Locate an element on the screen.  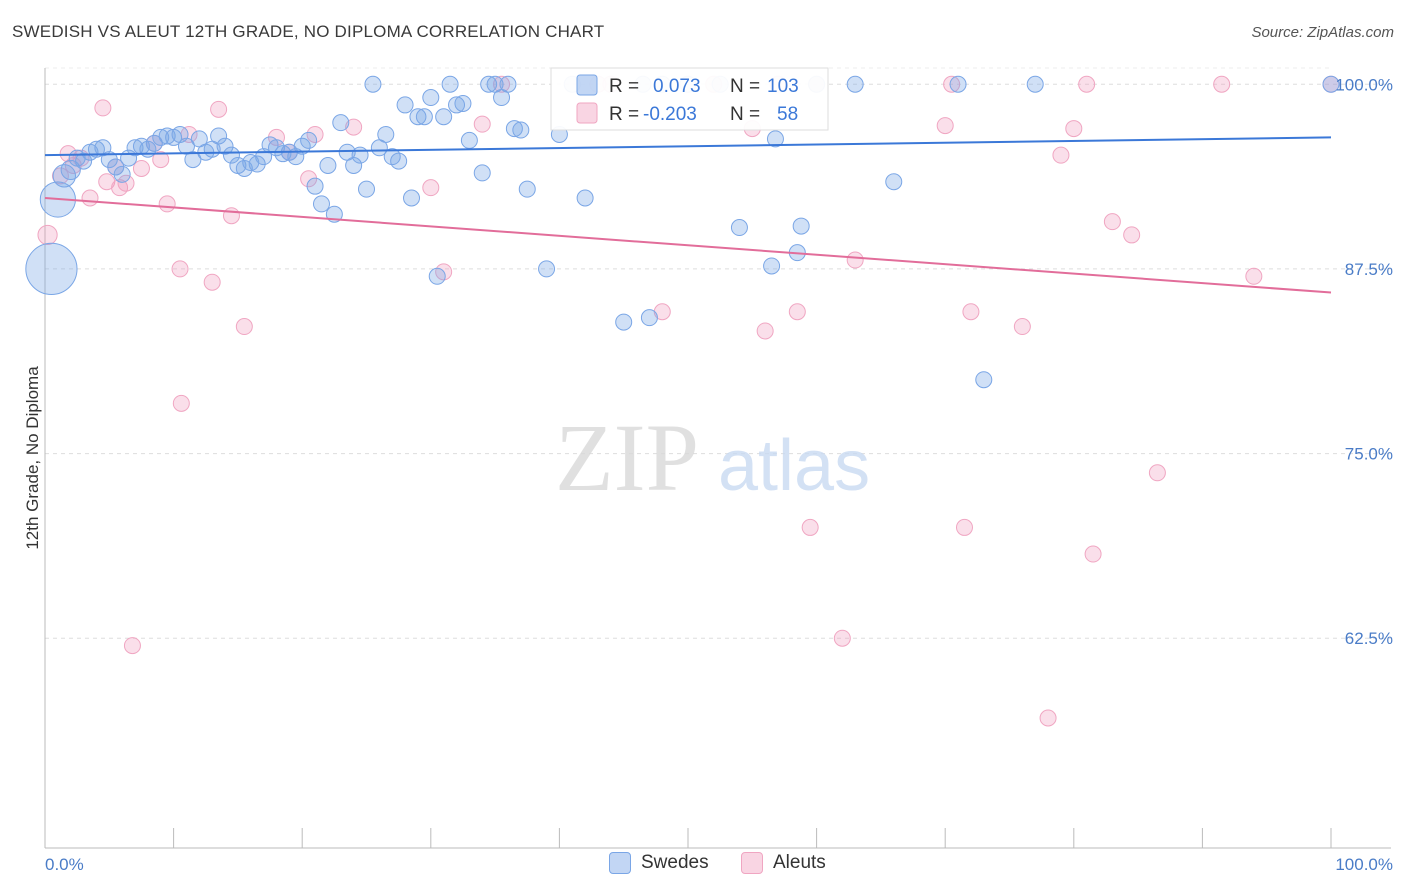
bottom-legend-aleuts: Aleuts is located at coordinates (783, 863).